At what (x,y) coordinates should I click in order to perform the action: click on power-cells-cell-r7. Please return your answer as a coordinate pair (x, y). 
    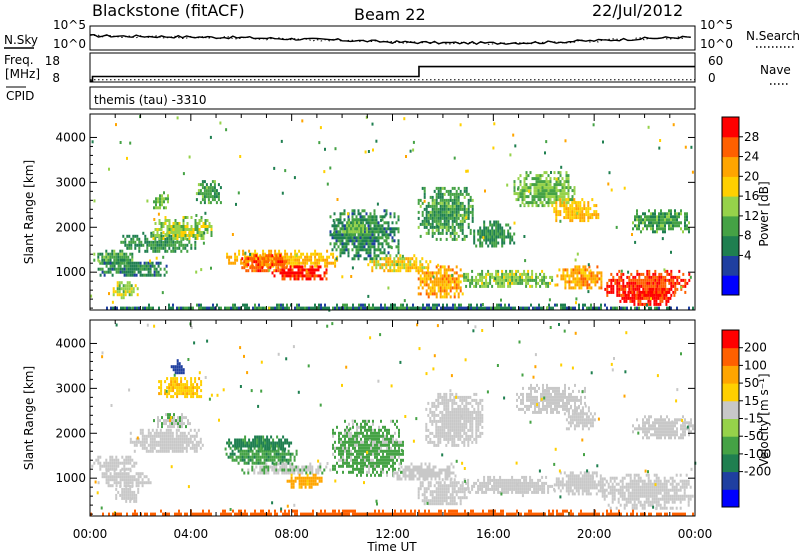
    Looking at the image, I should click on (287, 254).